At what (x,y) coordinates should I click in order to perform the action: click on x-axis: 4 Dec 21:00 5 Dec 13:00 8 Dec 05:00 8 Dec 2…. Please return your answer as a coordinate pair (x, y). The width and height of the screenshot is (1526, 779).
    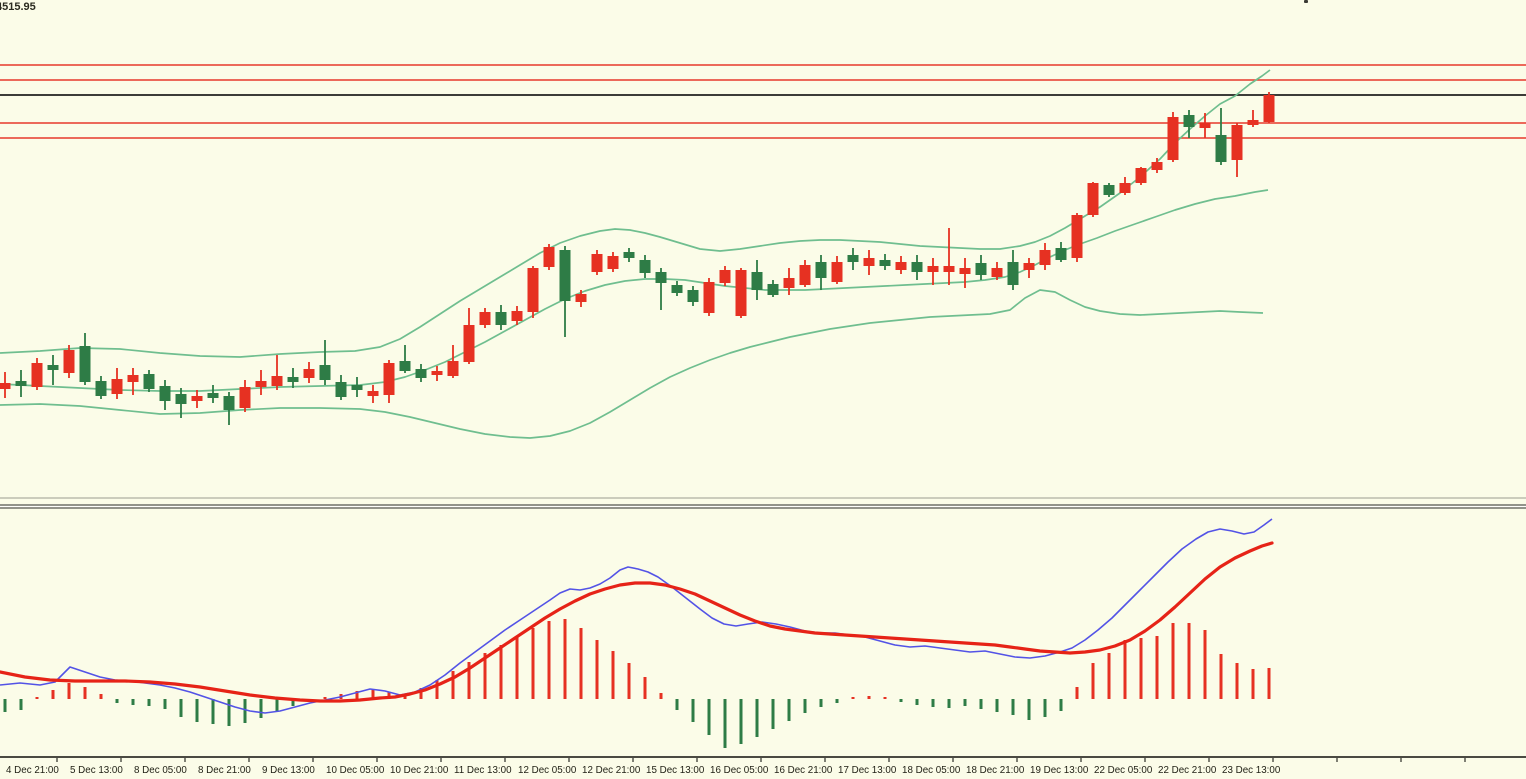
    Looking at the image, I should click on (763, 766).